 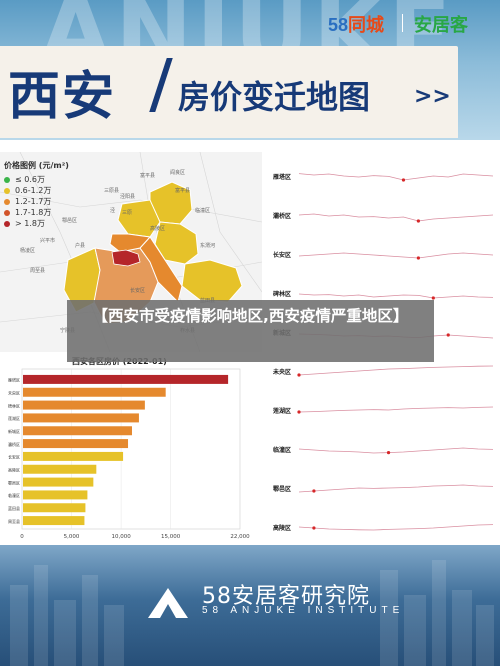 I want to click on trend-district-label: 灞桥区, so click(x=282, y=216).